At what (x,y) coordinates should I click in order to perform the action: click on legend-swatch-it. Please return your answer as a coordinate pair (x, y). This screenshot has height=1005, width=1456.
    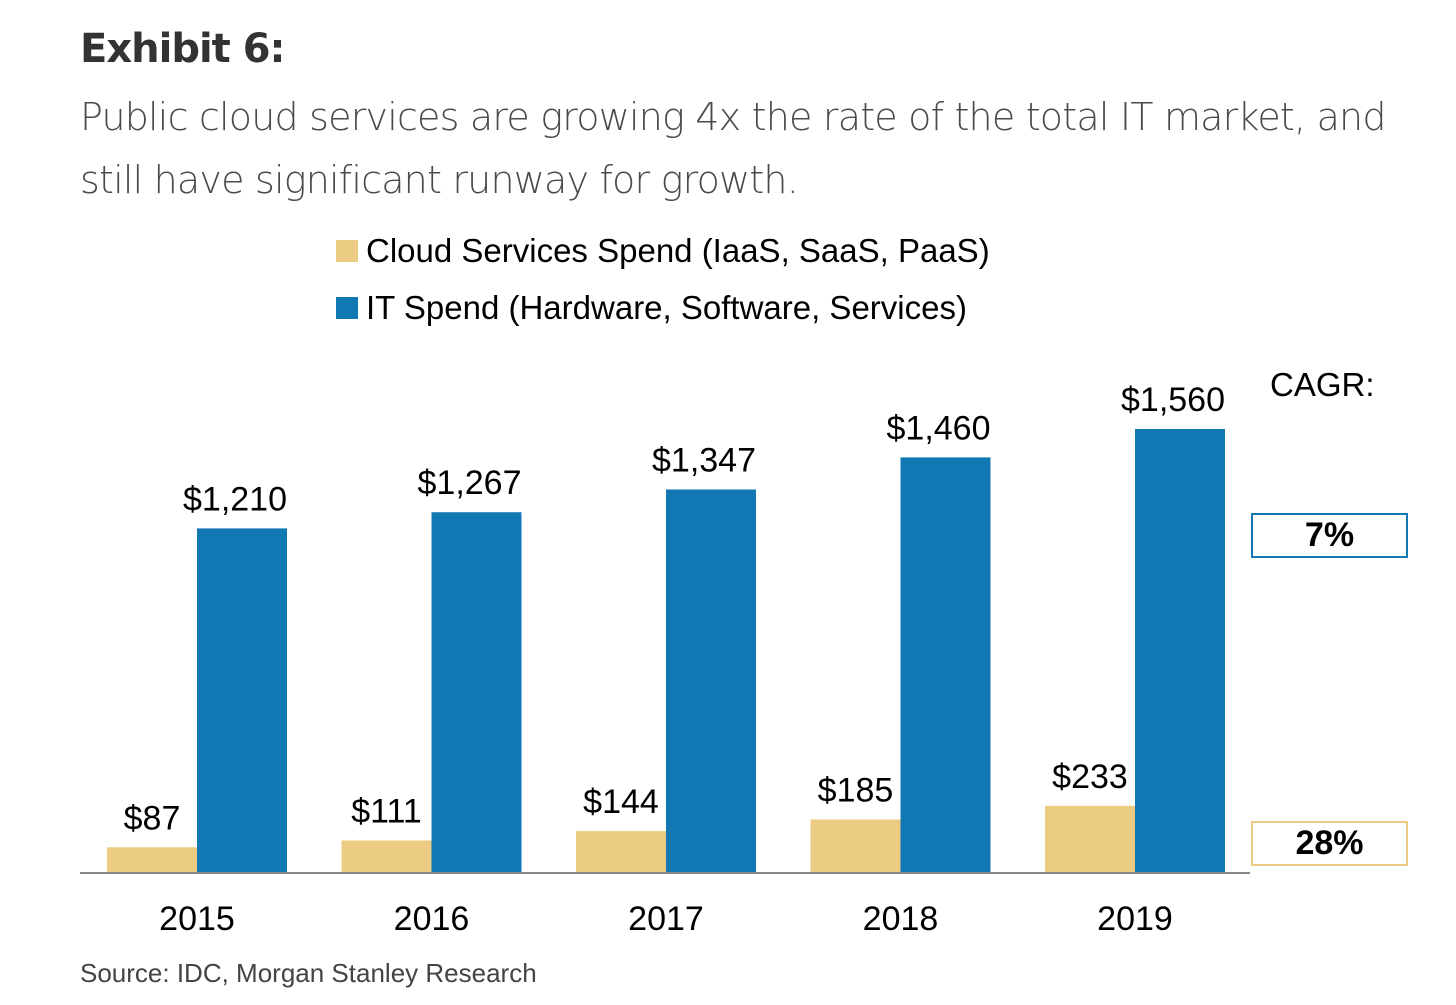
    Looking at the image, I should click on (347, 307).